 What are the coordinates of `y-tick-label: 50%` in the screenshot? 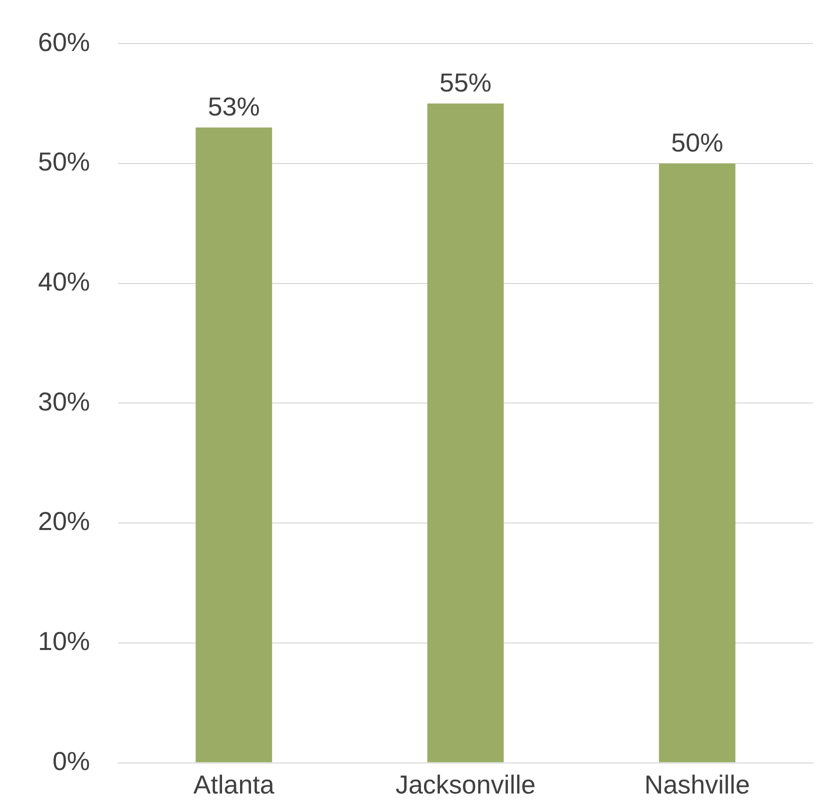 It's located at (64, 161).